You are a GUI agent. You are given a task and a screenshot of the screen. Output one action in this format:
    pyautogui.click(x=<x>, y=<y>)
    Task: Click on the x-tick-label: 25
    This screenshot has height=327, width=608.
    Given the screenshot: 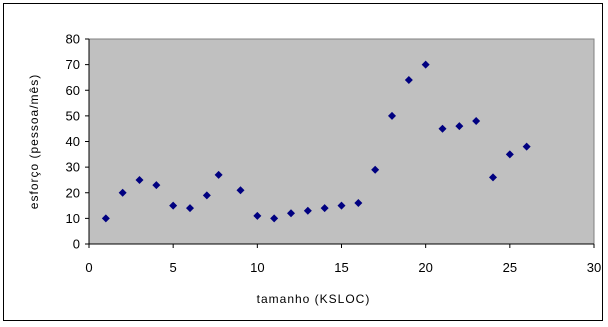 What is the action you would take?
    pyautogui.click(x=510, y=267)
    